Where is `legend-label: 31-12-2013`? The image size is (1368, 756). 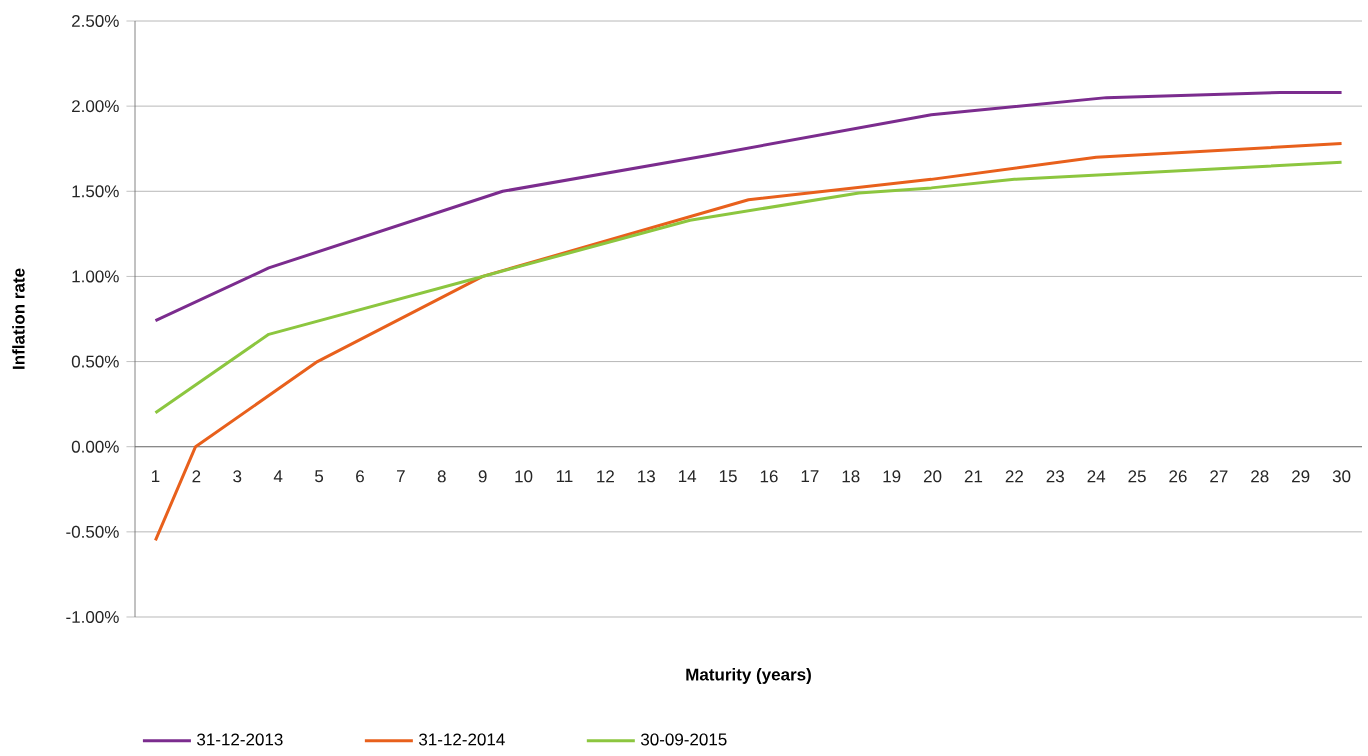
legend-label: 31-12-2013 is located at coordinates (240, 739).